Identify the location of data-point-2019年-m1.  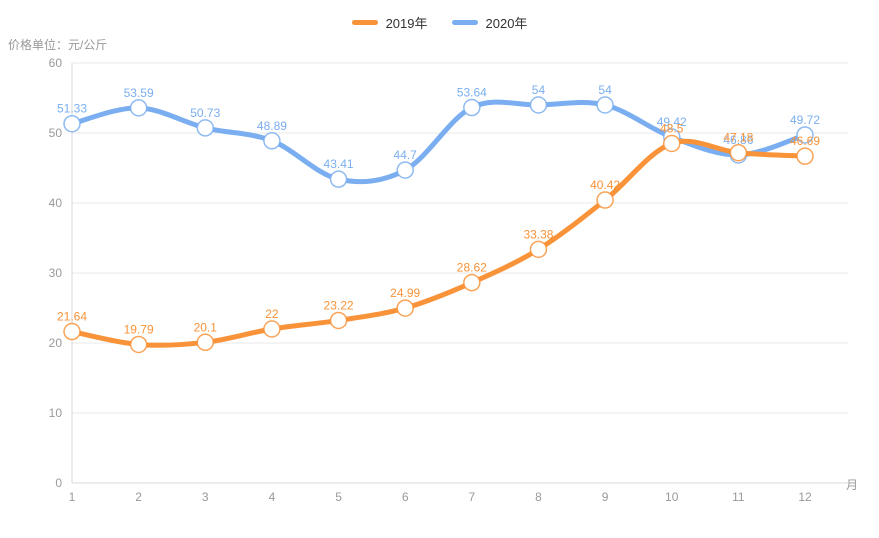
(72, 331).